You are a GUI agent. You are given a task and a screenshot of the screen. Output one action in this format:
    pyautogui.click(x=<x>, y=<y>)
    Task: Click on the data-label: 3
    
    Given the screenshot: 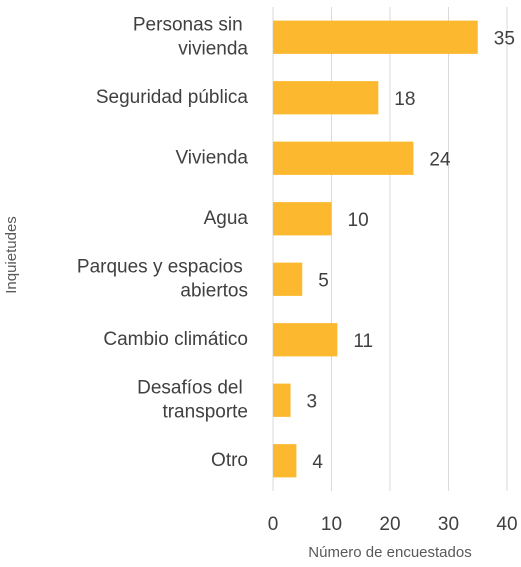 What is the action you would take?
    pyautogui.click(x=312, y=401)
    